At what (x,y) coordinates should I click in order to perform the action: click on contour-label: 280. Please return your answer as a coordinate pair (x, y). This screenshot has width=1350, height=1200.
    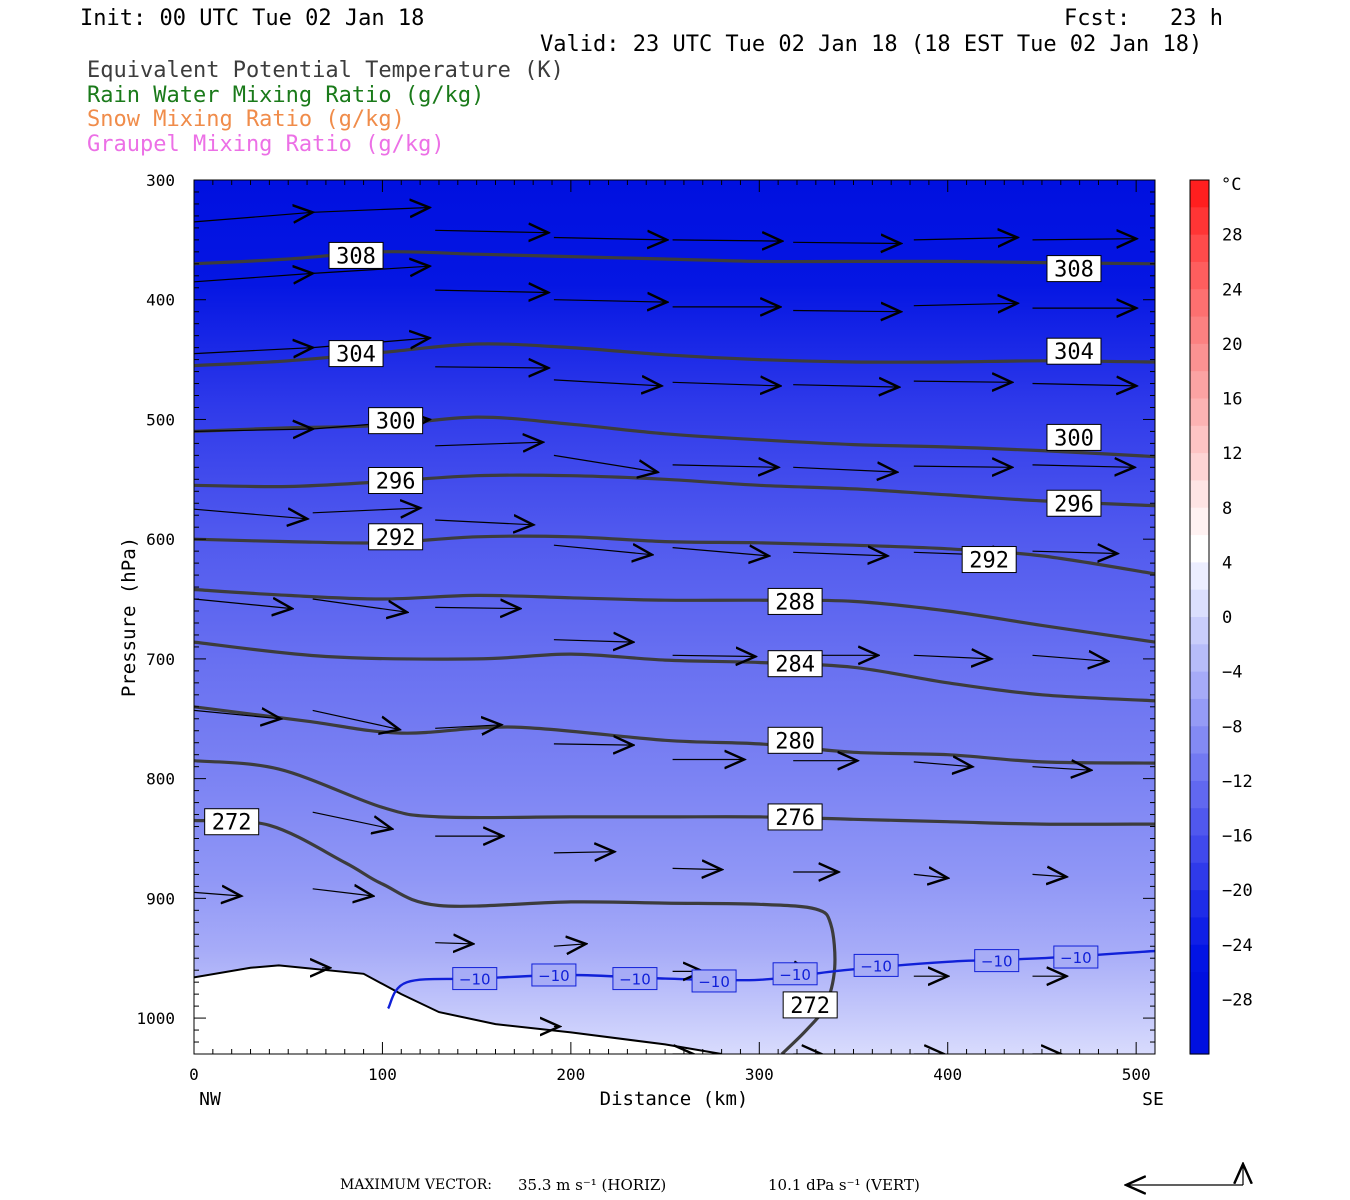
    Looking at the image, I should click on (795, 741).